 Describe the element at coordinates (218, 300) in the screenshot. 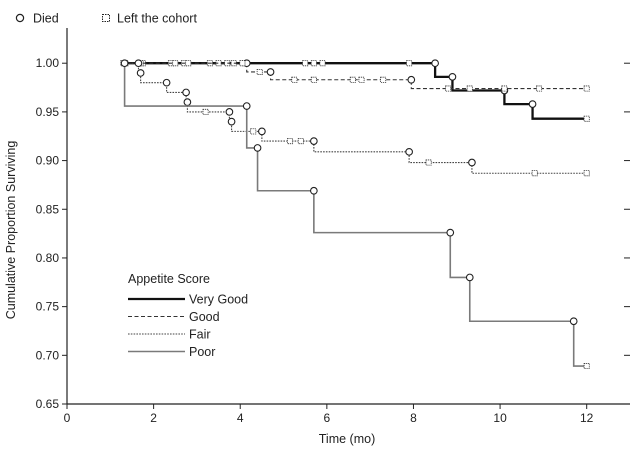

I see `very-good-legend-label: Very Good` at that location.